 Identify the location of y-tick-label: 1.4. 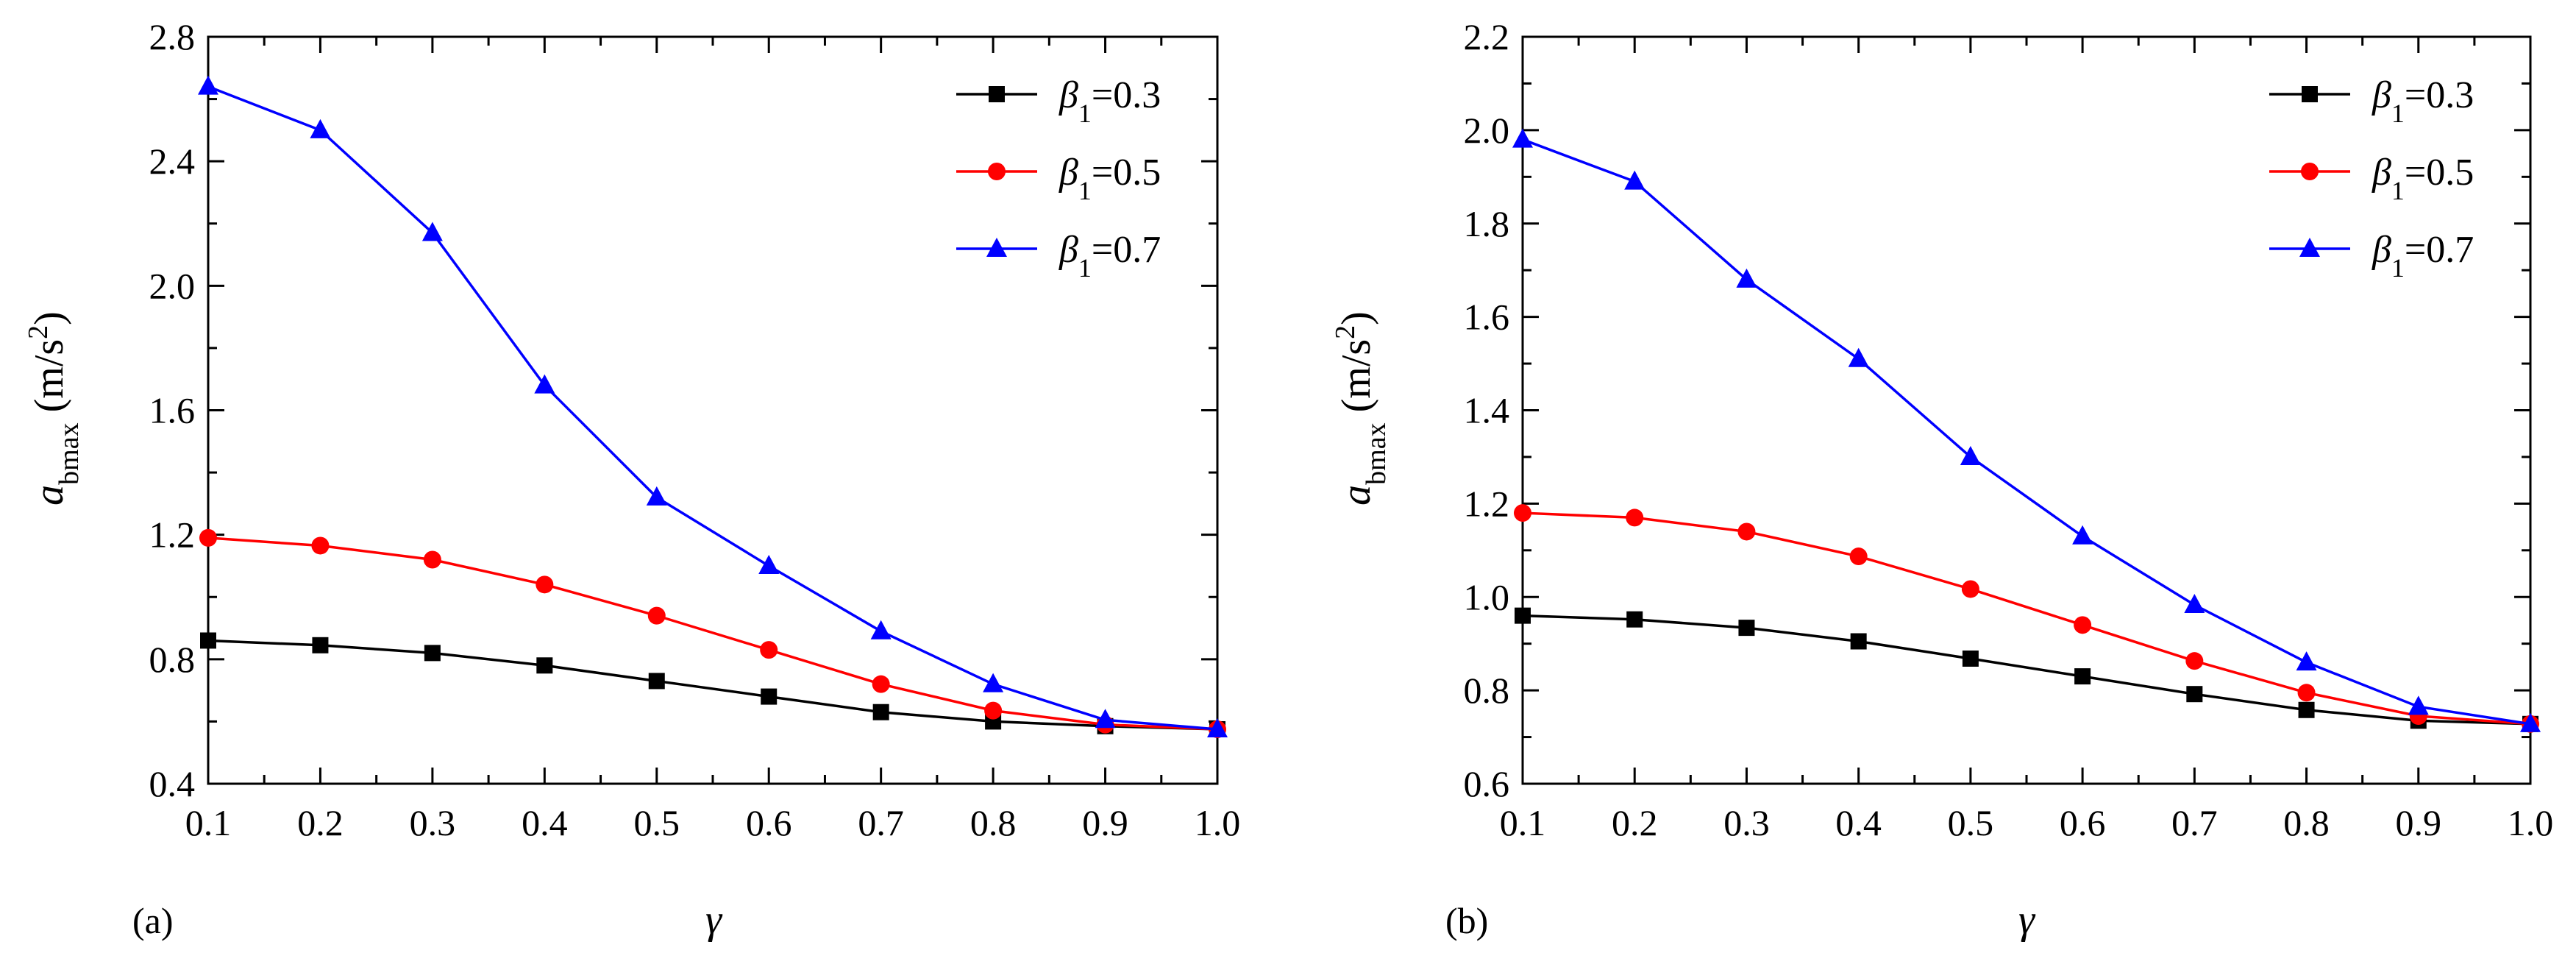
(1487, 410).